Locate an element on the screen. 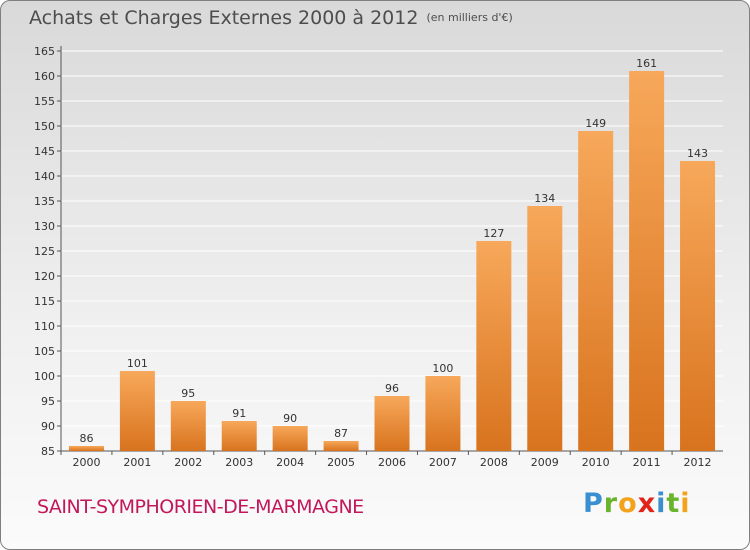 This screenshot has width=750, height=550. unit-label: (en milliers d'€) is located at coordinates (469, 17).